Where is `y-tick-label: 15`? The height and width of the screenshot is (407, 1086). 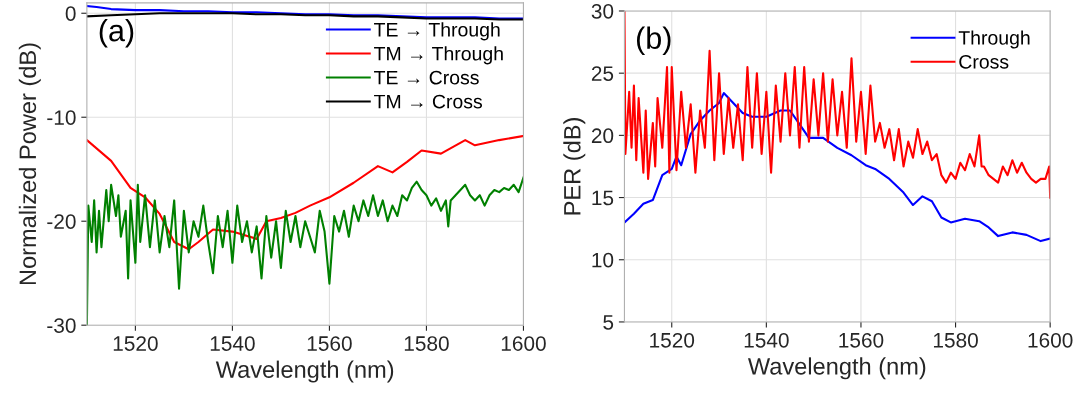
y-tick-label: 15 is located at coordinates (603, 198).